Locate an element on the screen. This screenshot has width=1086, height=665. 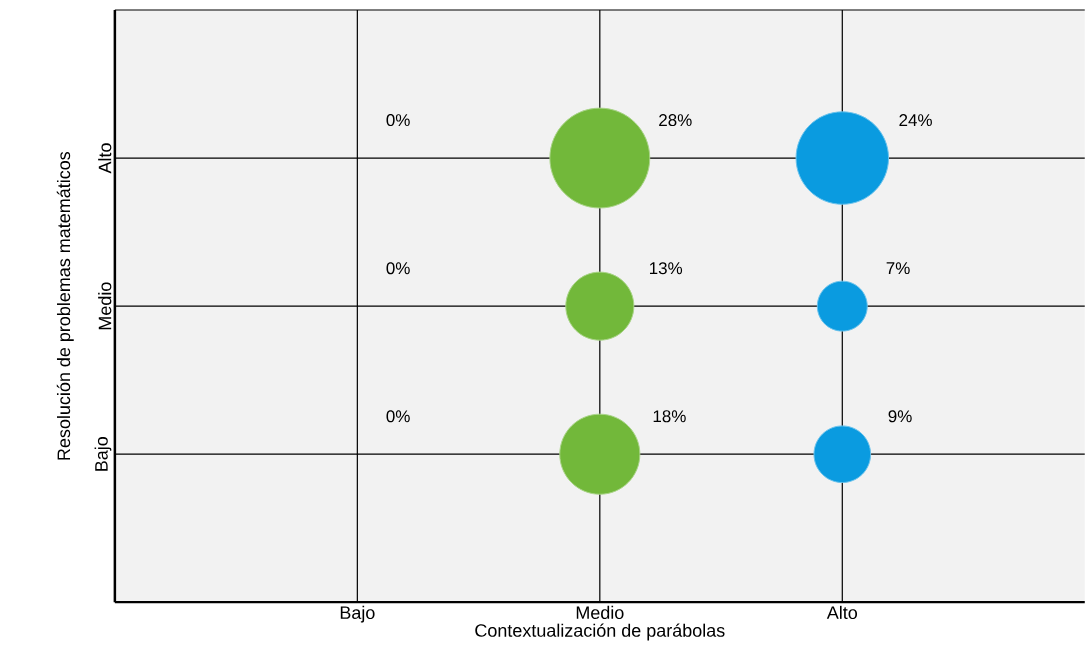
text: Medio is located at coordinates (105, 306).